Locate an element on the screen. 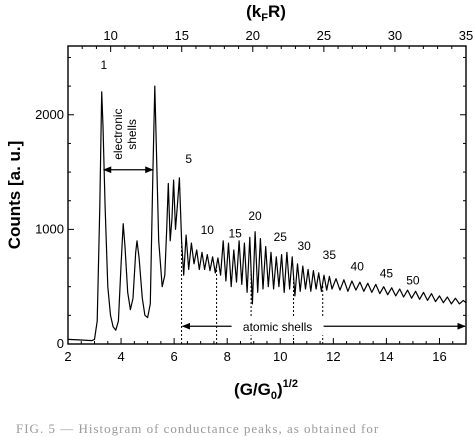 The image size is (474, 437). x-tick-label: 2 is located at coordinates (67, 356).